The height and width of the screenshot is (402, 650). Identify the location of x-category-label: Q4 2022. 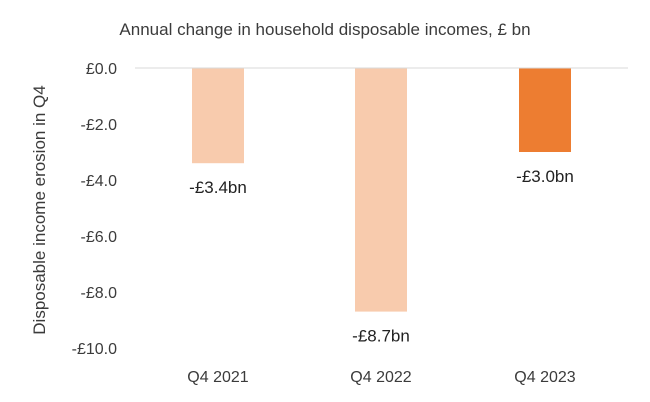
(380, 377).